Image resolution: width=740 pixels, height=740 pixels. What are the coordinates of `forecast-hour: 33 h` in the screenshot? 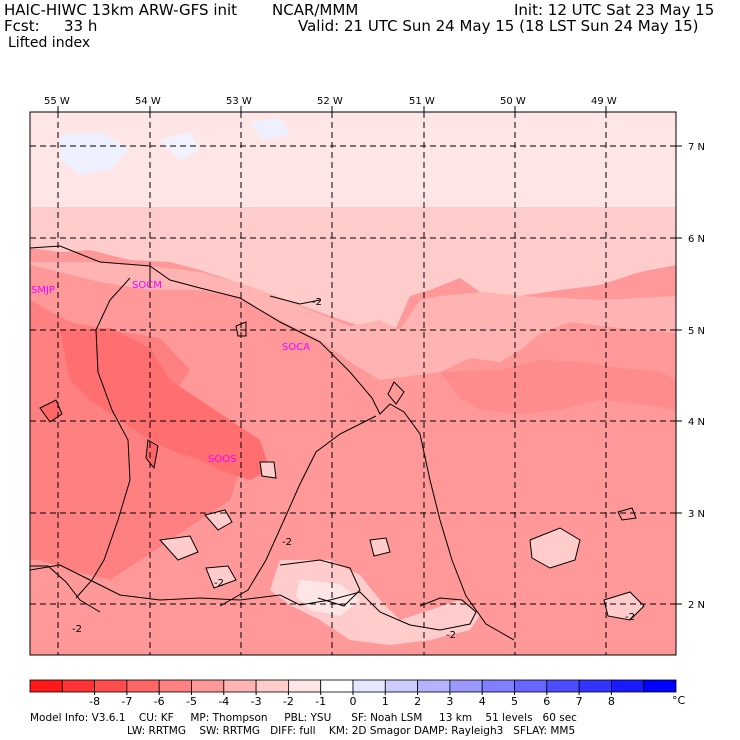 It's located at (81, 26).